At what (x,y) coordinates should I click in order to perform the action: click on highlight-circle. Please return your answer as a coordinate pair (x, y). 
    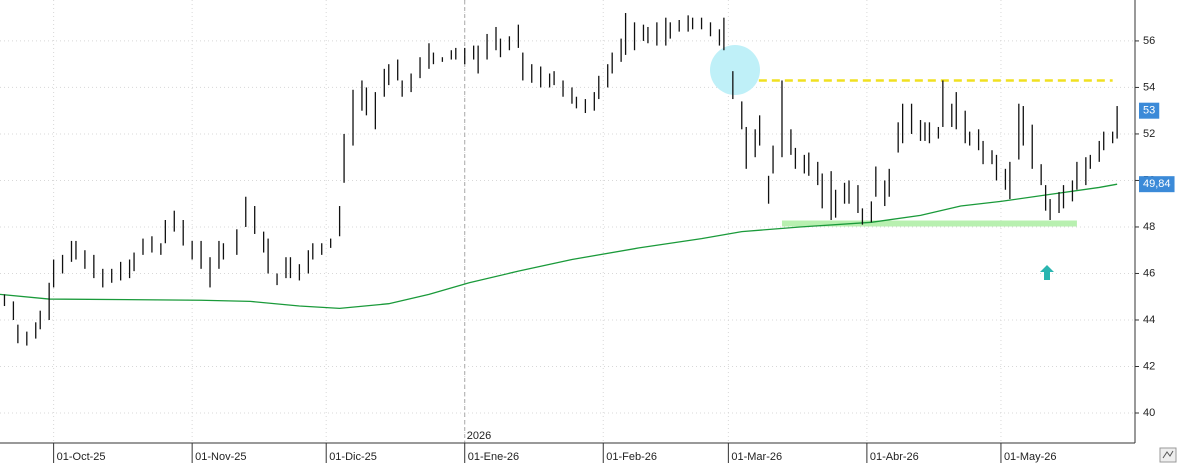
    Looking at the image, I should click on (735, 70).